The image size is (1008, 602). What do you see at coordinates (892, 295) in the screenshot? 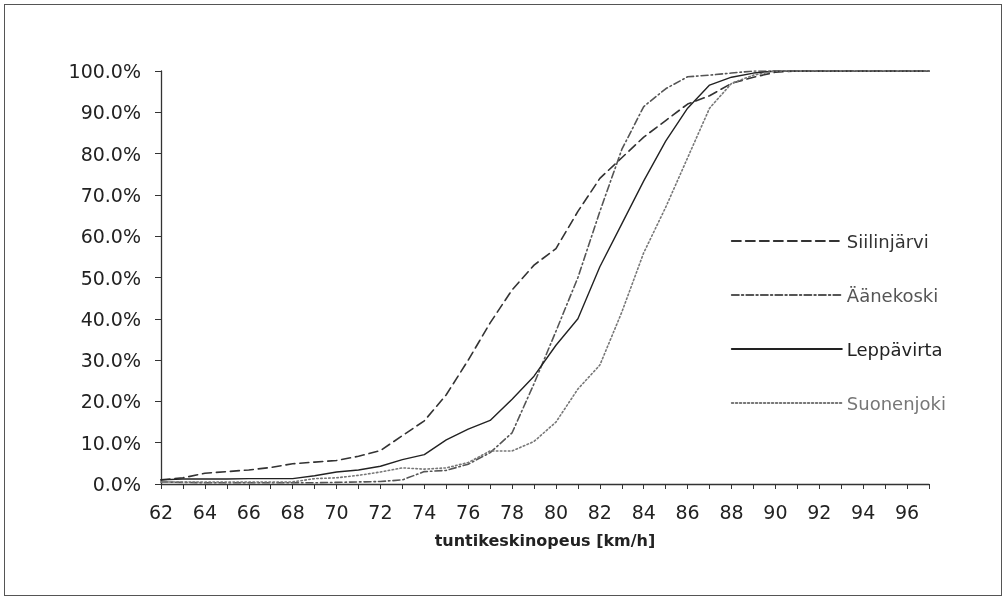
I see `text: Äänekoski` at bounding box center [892, 295].